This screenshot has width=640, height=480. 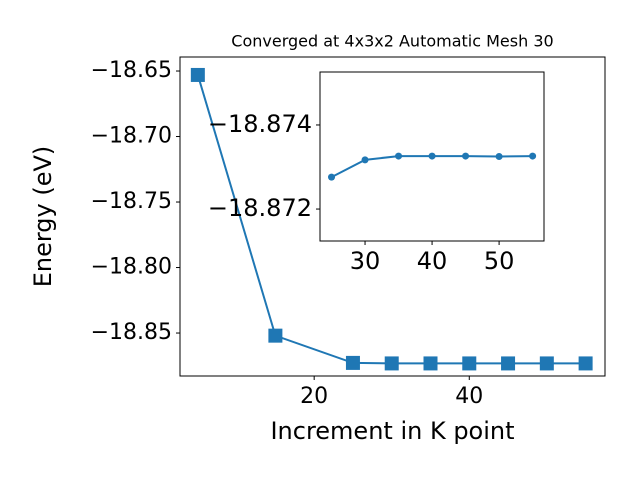 What do you see at coordinates (365, 261) in the screenshot?
I see `x-tick-label: 30` at bounding box center [365, 261].